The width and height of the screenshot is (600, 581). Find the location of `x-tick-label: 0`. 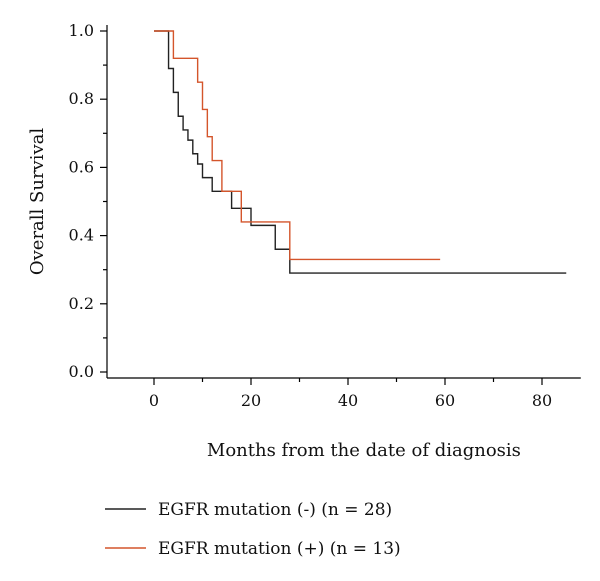

x-tick-label: 0 is located at coordinates (154, 400).